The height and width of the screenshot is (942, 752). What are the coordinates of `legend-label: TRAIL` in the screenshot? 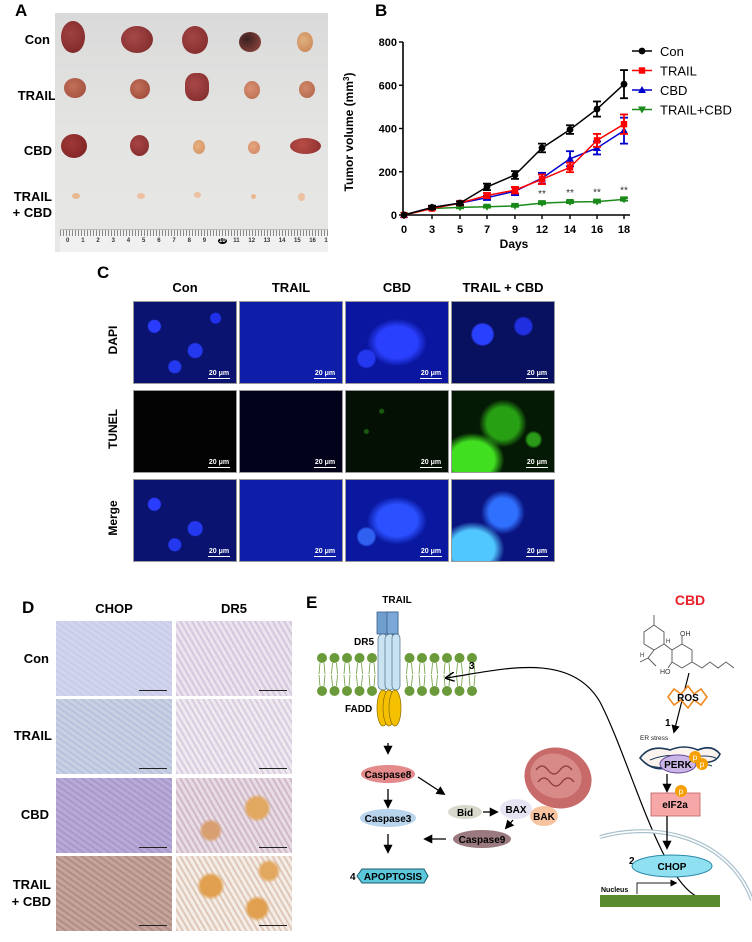 It's located at (678, 71).